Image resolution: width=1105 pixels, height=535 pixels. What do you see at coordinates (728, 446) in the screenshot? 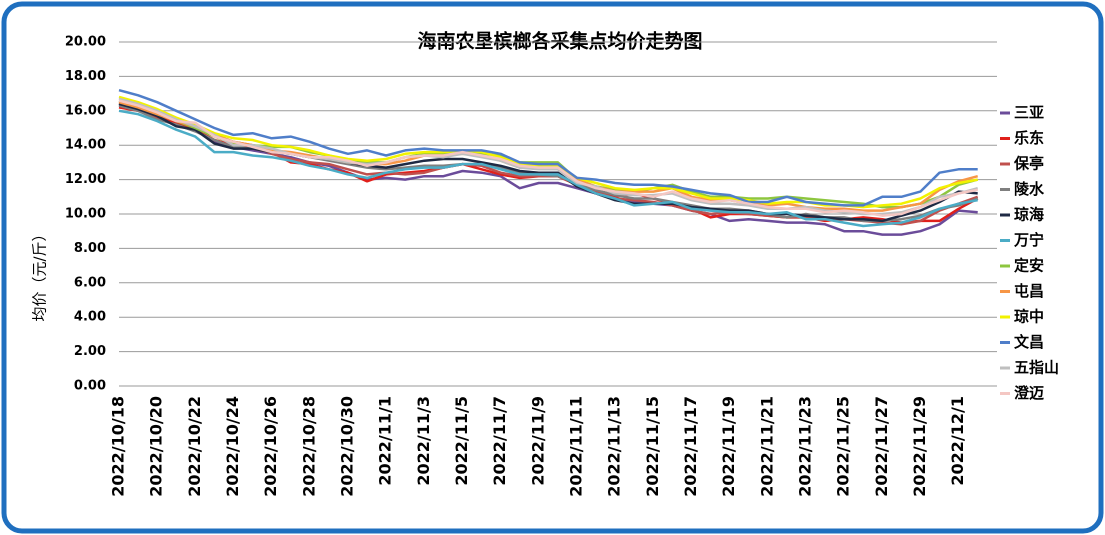
I see `x-tick-label: 2022/11/19` at bounding box center [728, 446].